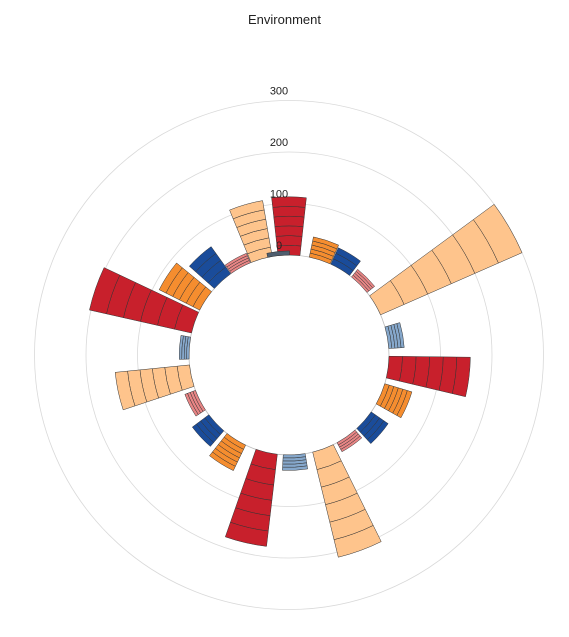  I want to click on chart-title: Environment, so click(284, 19).